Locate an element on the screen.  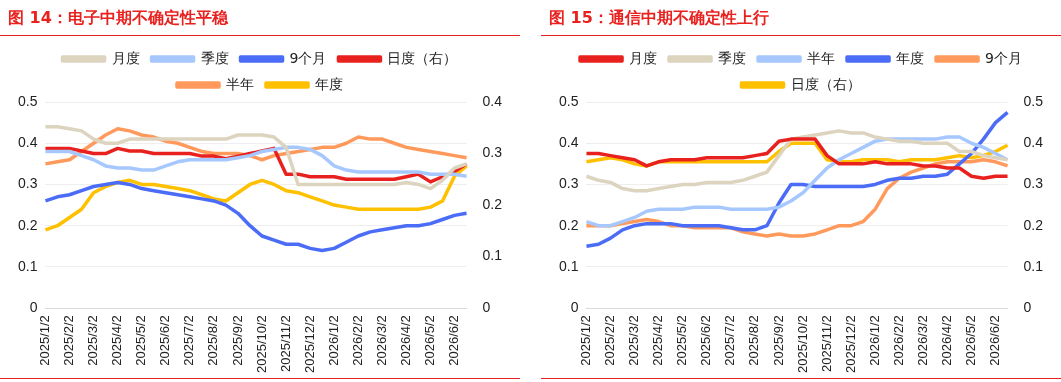
chart-title: 图 14：电子中期不确定性平稳 is located at coordinates (260, 18).